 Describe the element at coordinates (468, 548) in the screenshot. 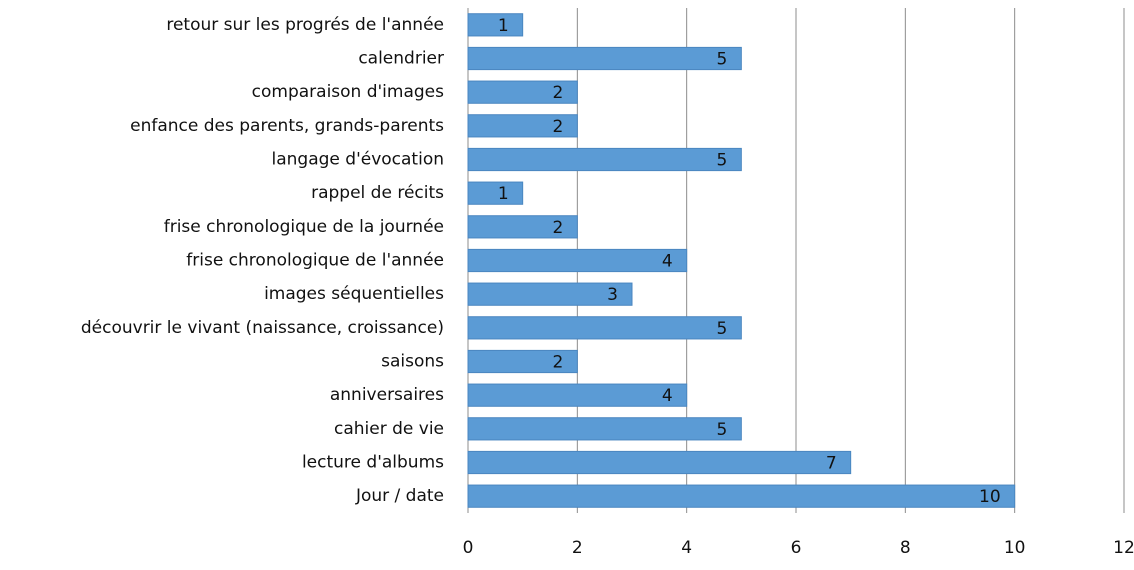

I see `x-tick-label: 0` at that location.